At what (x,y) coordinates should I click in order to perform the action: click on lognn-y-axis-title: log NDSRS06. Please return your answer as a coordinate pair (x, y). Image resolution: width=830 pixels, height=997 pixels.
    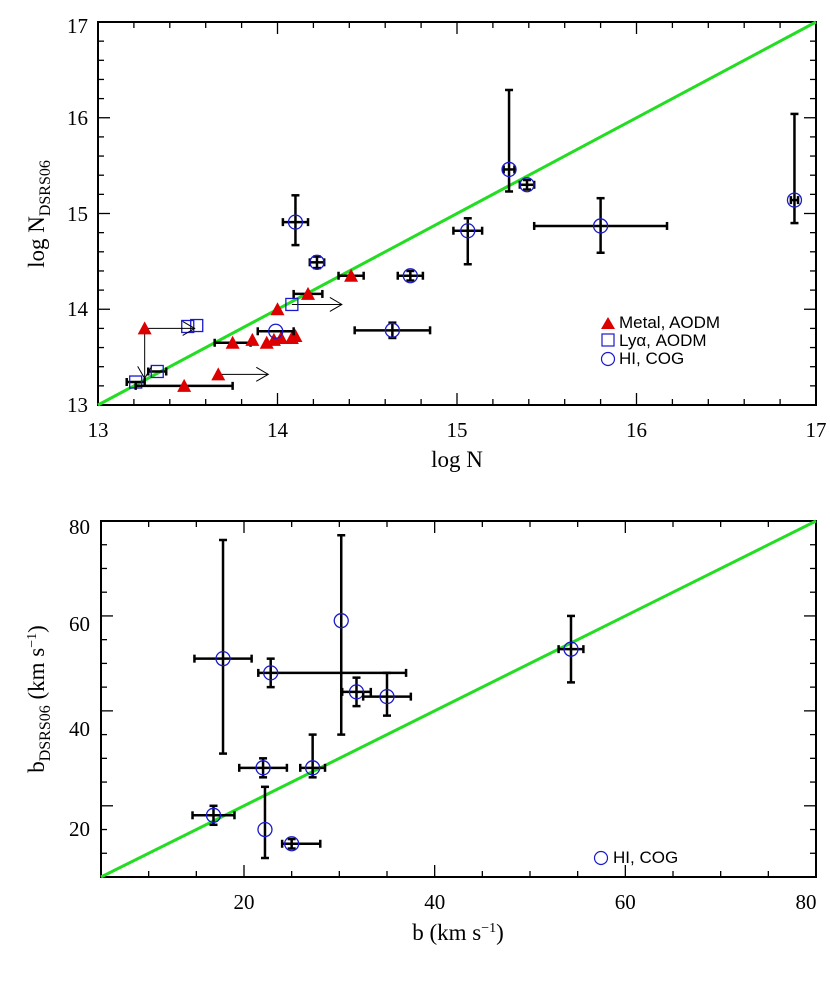
    Looking at the image, I should click on (39, 214).